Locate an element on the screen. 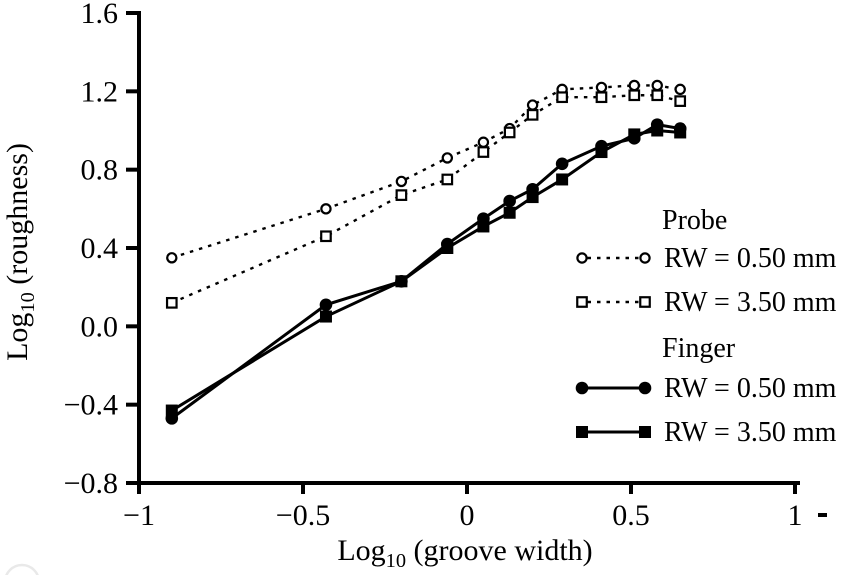 This screenshot has height=575, width=848. legend-label-probe-rw-350: RW = 3.50 mm is located at coordinates (750, 302).